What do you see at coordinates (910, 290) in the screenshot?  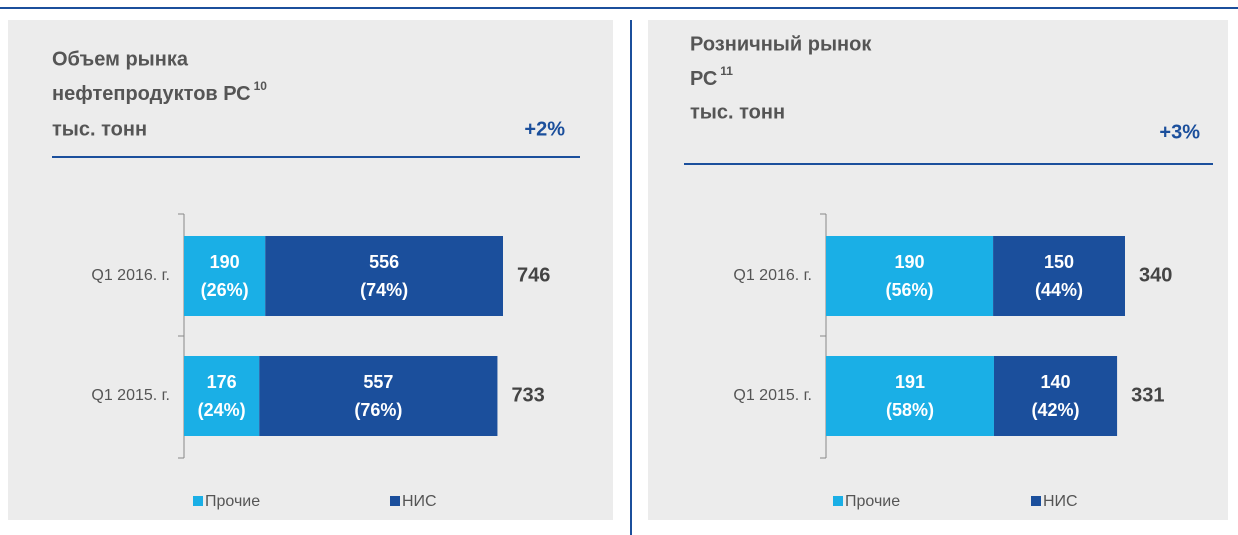 I see `share-label: (56%)` at bounding box center [910, 290].